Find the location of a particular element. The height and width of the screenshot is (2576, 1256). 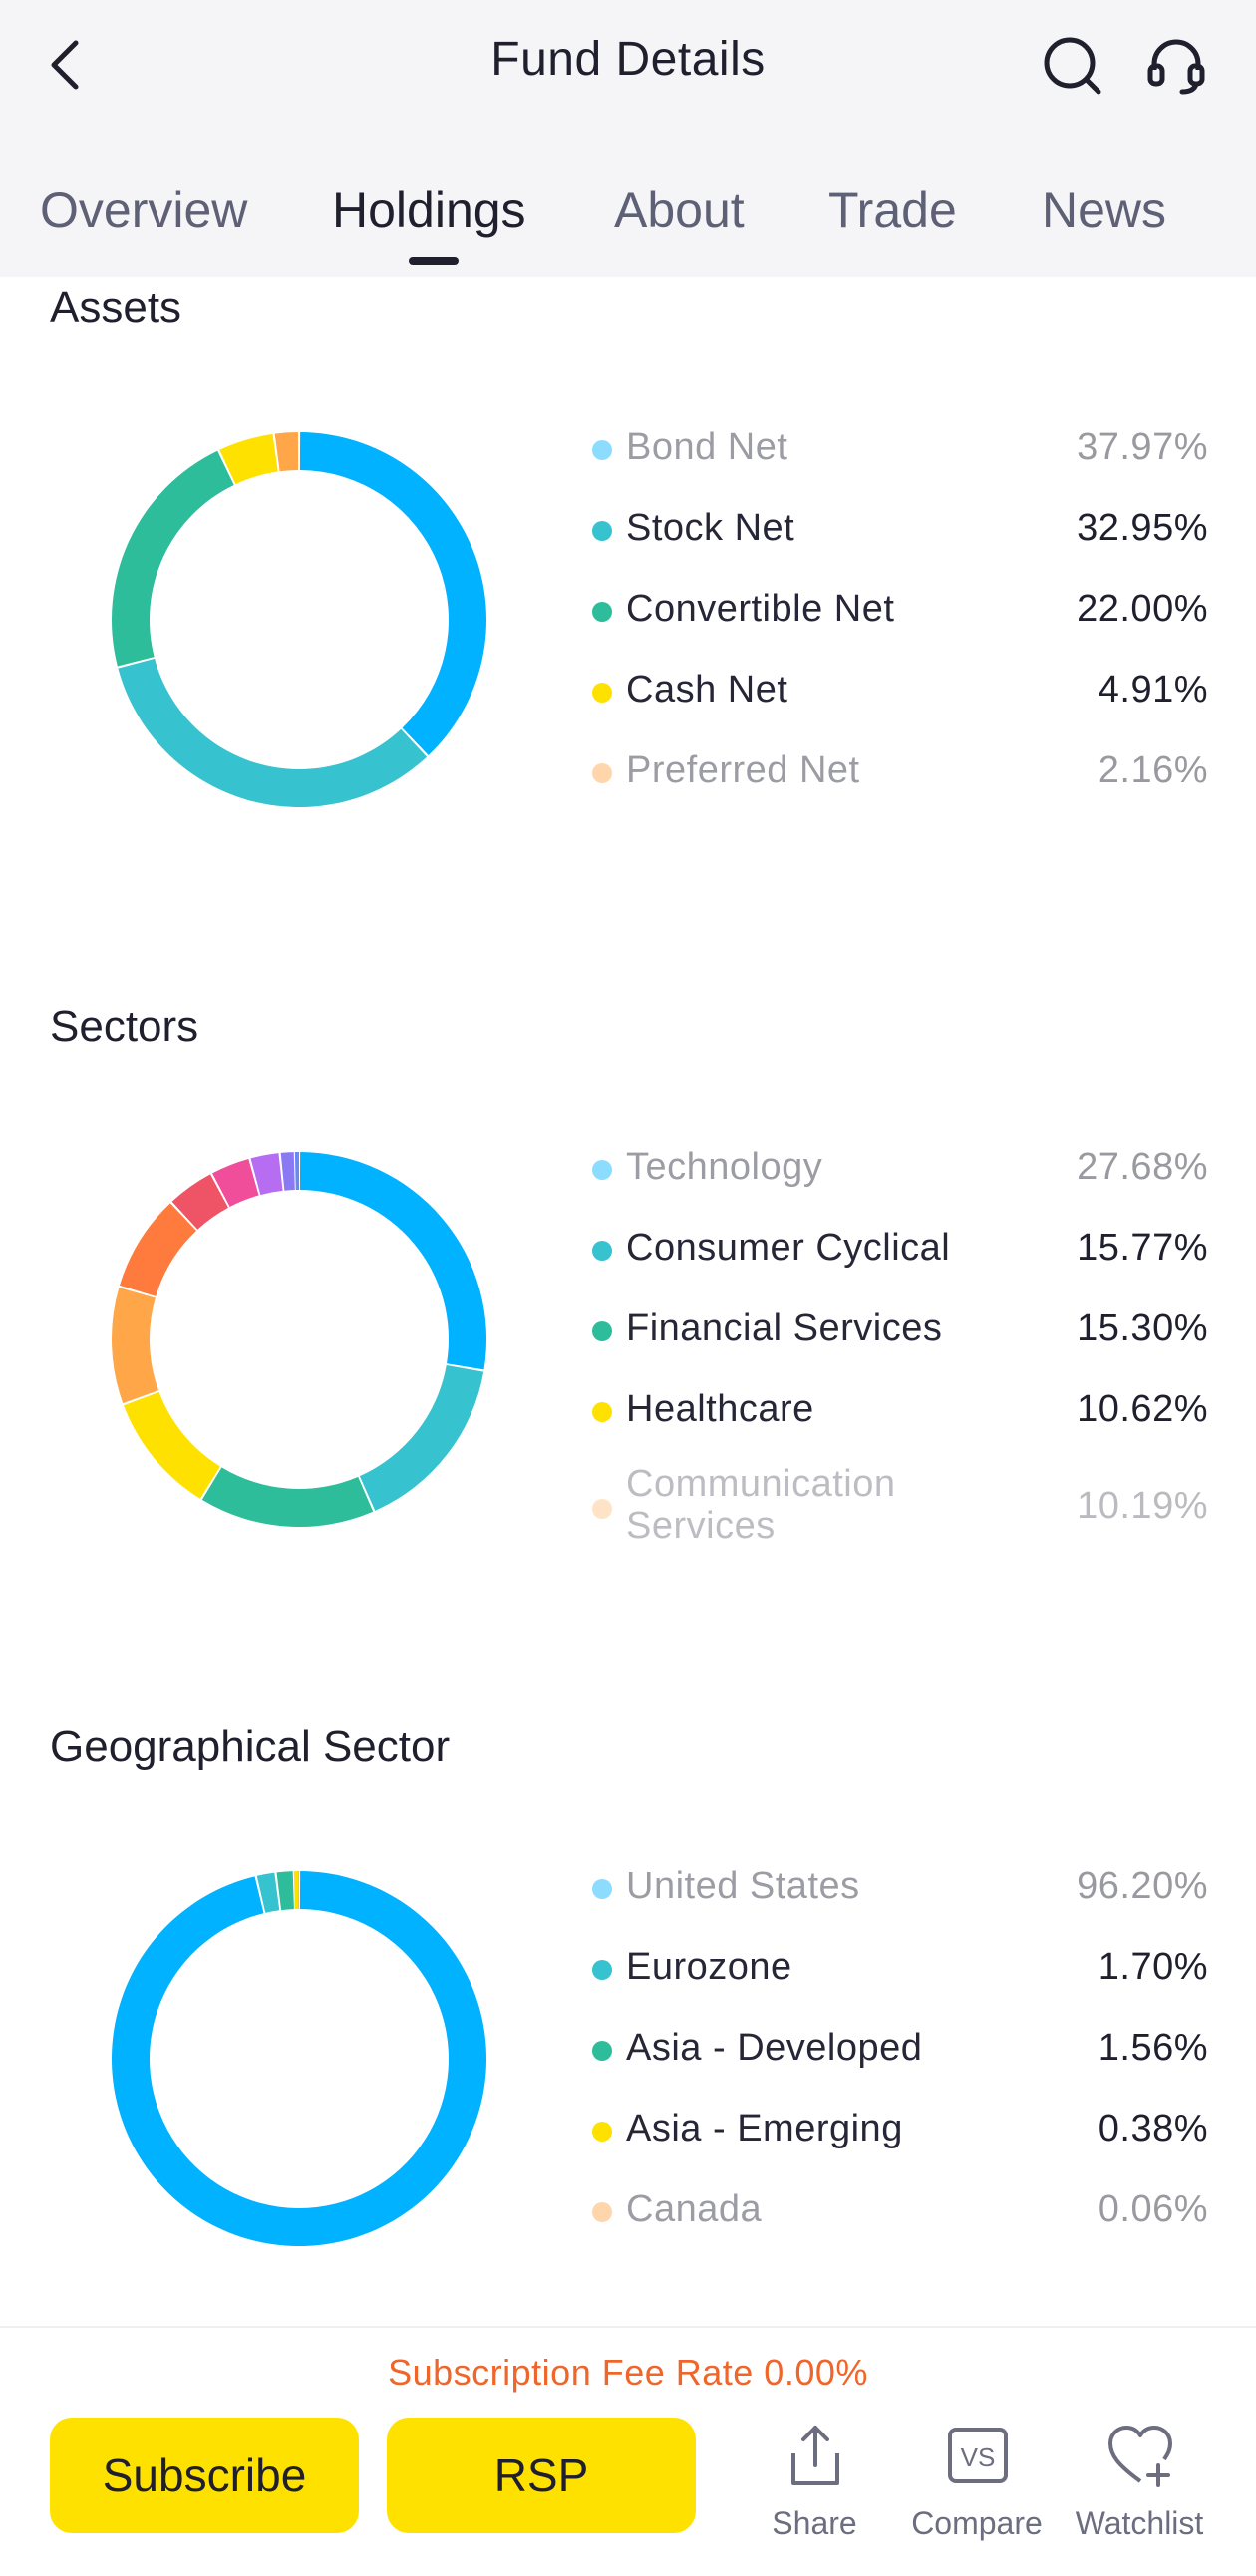

search-icon is located at coordinates (1072, 66).